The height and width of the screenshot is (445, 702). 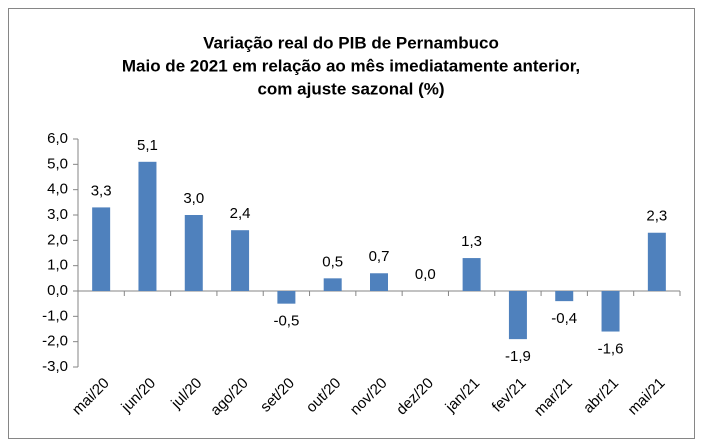 What do you see at coordinates (350, 88) in the screenshot?
I see `chart-title: com ajuste sazonal (%)` at bounding box center [350, 88].